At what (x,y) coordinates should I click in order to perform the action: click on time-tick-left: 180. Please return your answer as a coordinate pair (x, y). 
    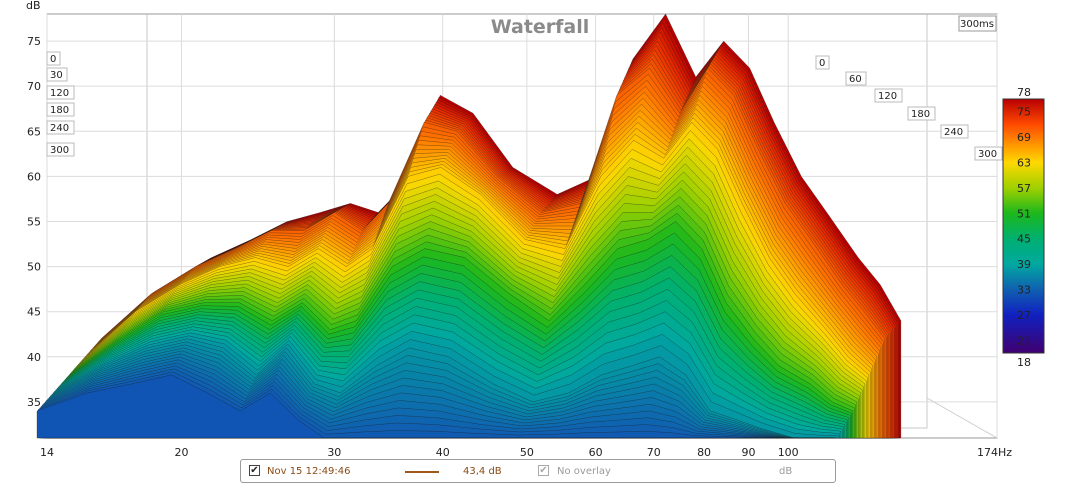
    Looking at the image, I should click on (60, 109).